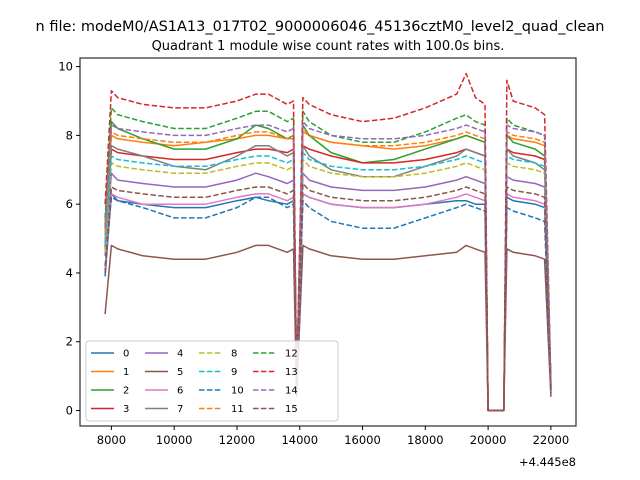  I want to click on y-tick-label: 10, so click(65, 67).